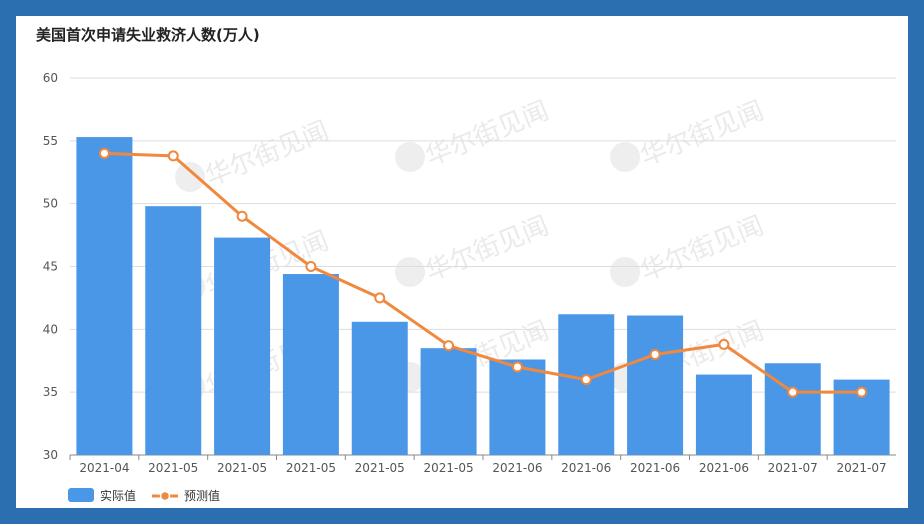  I want to click on x-tick-label: 2021-04, so click(104, 468).